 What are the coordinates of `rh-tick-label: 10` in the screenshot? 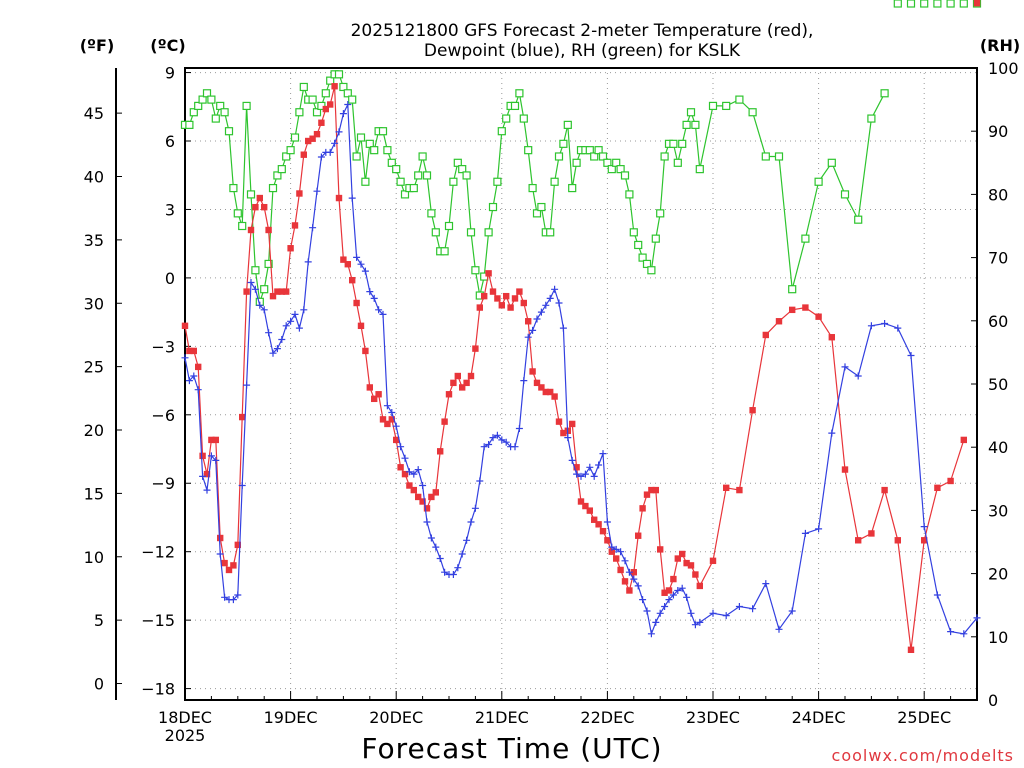 It's located at (998, 637).